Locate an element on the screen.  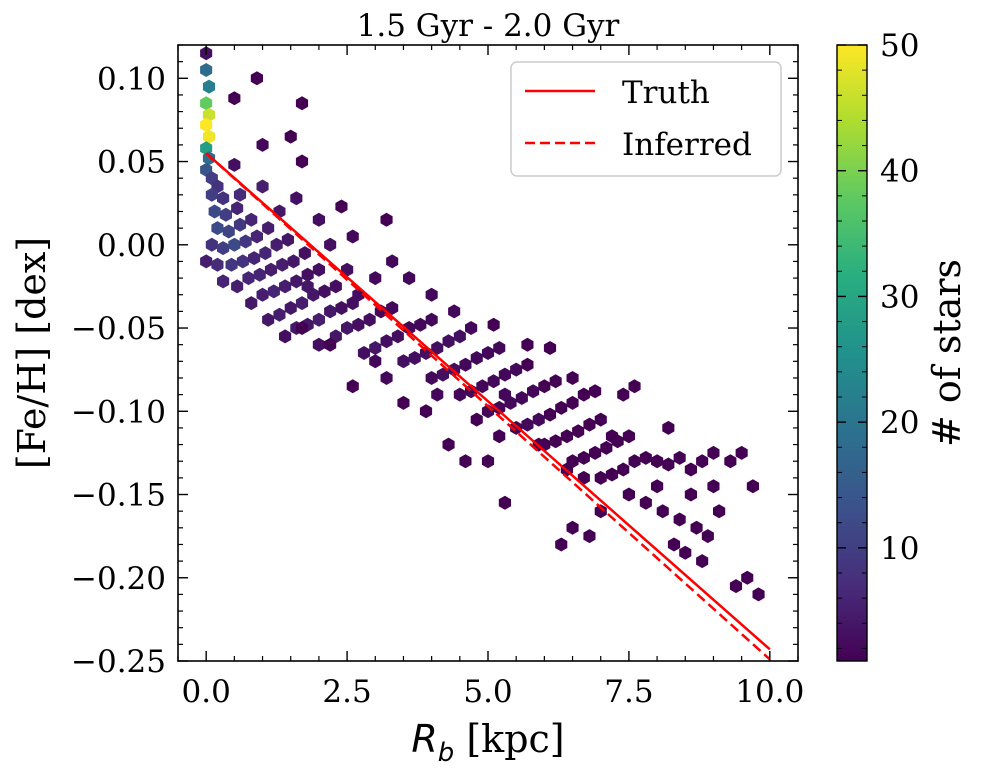
y-tick-label: −0.20 is located at coordinates (118, 579).